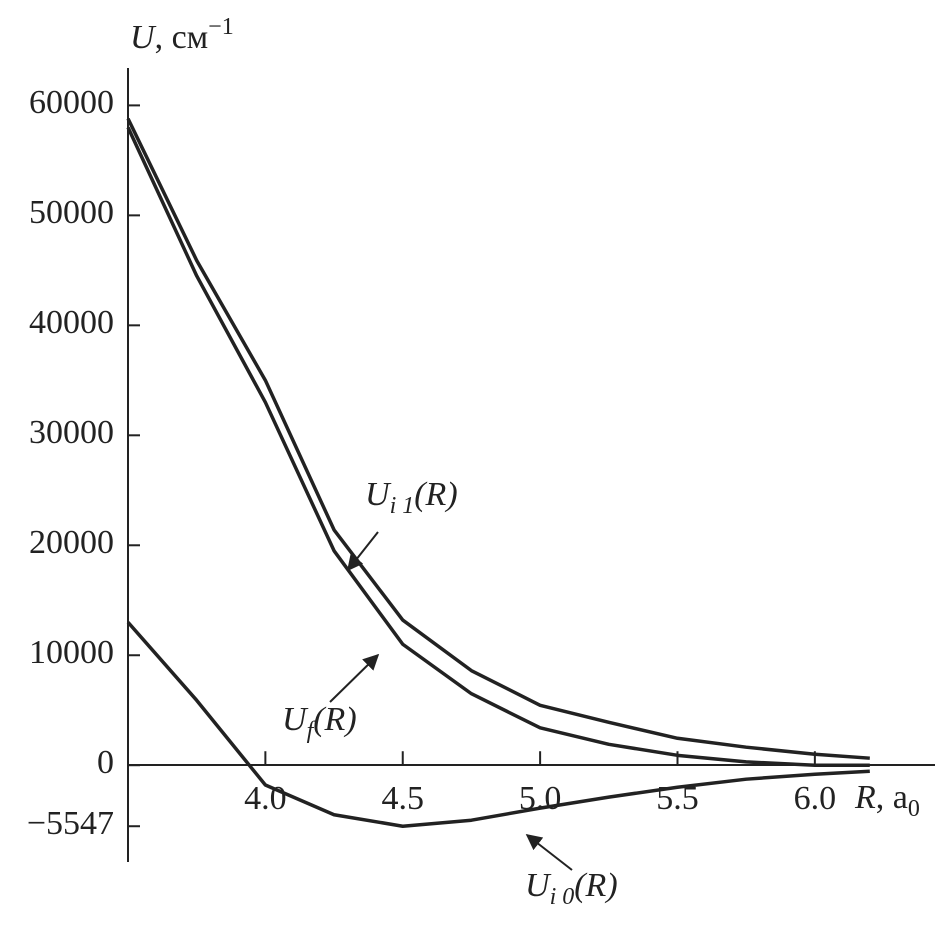 Image resolution: width=943 pixels, height=935 pixels. What do you see at coordinates (402, 798) in the screenshot?
I see `x-tick-label: 4.5` at bounding box center [402, 798].